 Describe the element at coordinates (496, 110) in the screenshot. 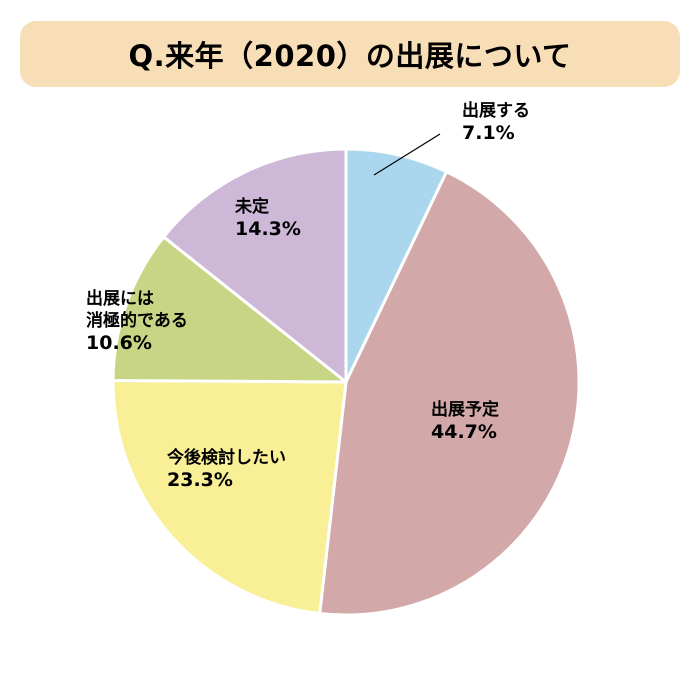

I see `slice-label-name: 出展する` at that location.